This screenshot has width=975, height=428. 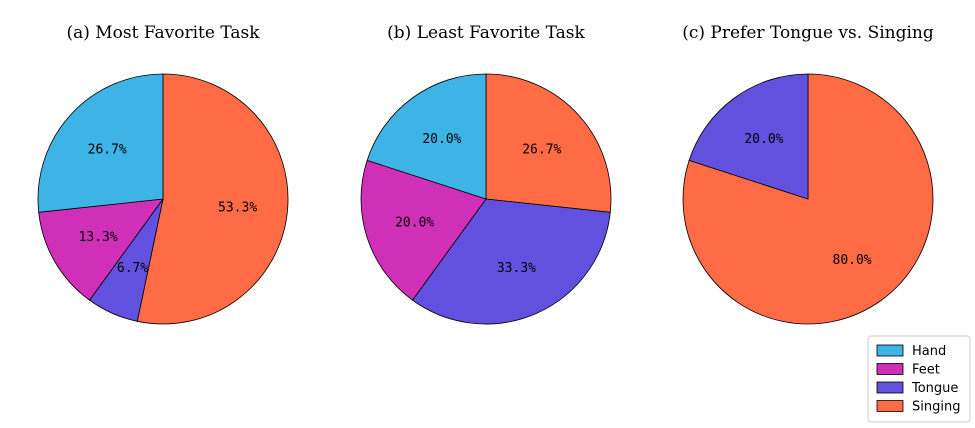 I want to click on legend-label-tongue: Tongue, so click(x=934, y=388).